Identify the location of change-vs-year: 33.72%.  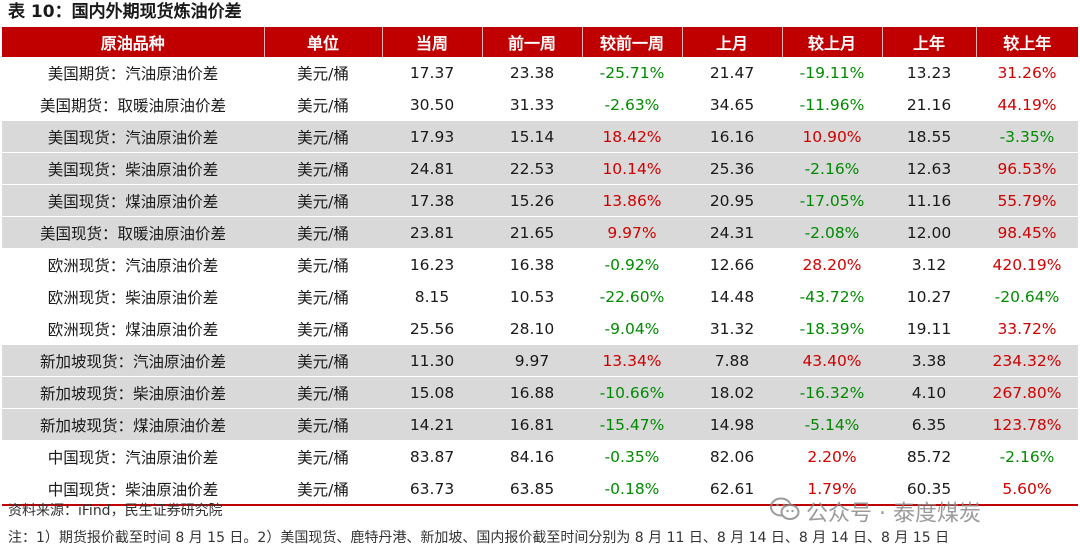
(1027, 328).